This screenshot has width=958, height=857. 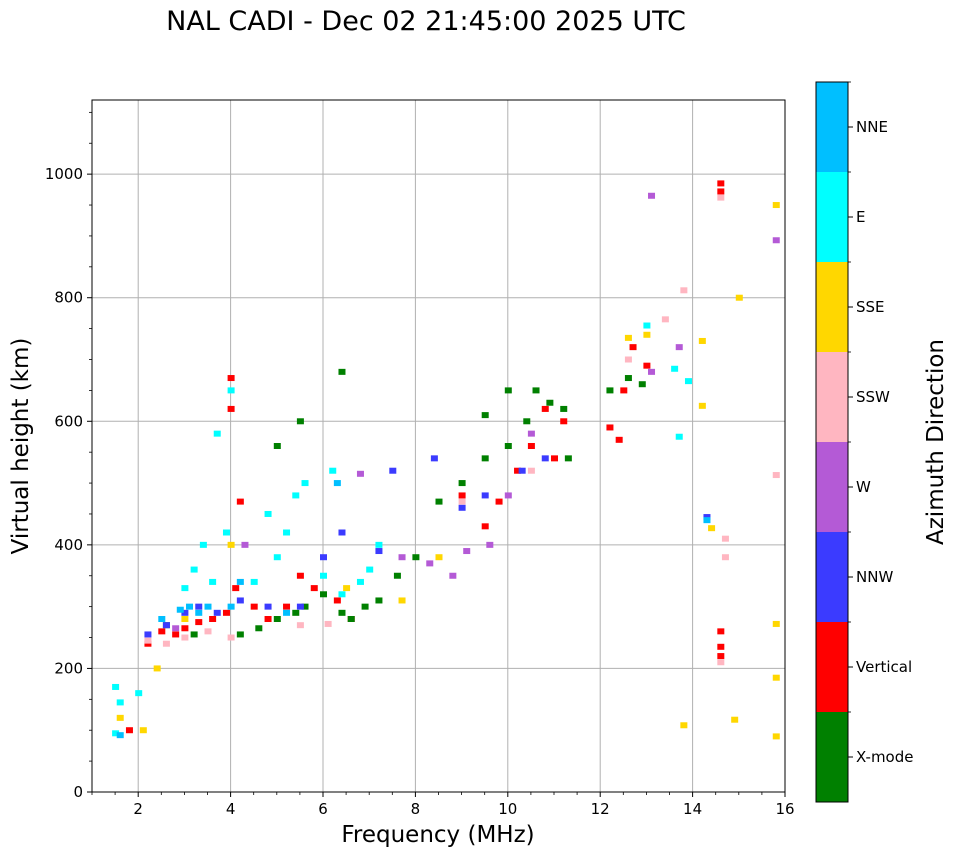 I want to click on y-tick-label: 800, so click(x=68, y=298).